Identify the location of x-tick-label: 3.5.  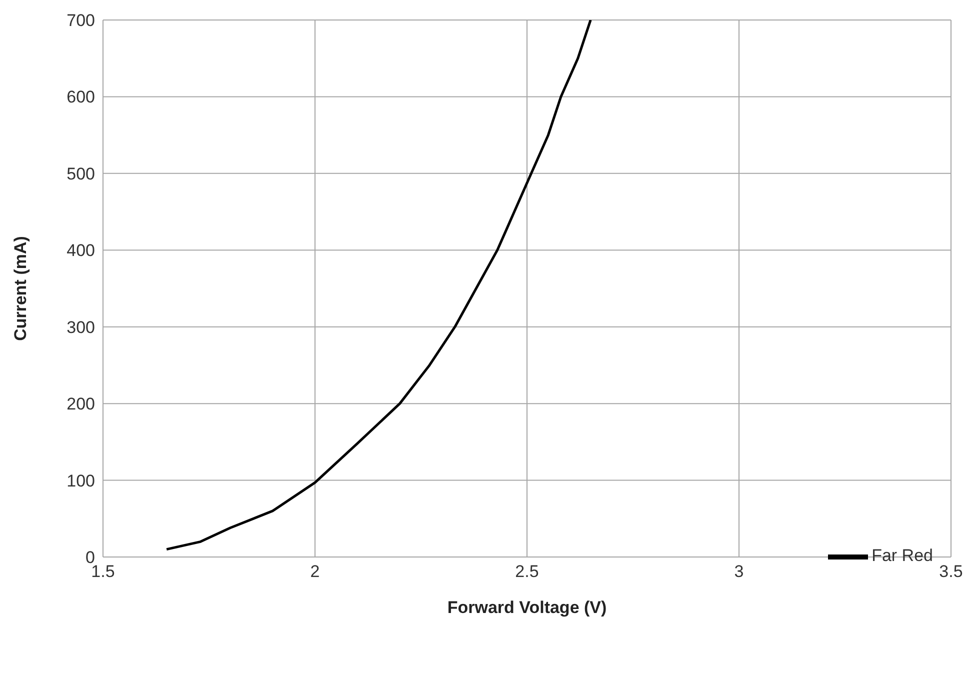
(951, 572).